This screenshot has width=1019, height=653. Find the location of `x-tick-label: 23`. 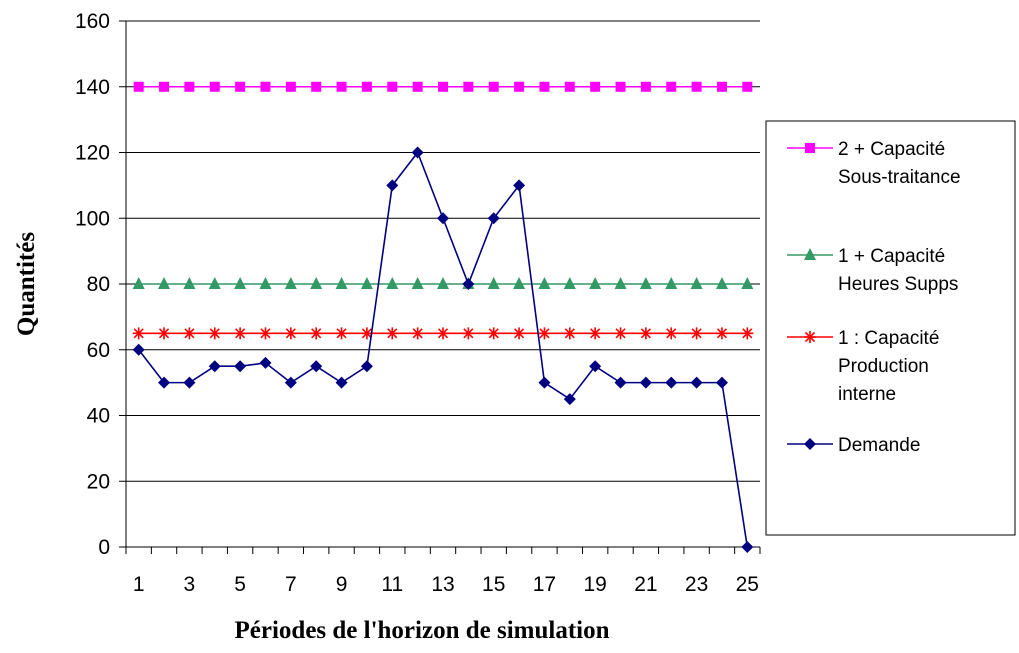

x-tick-label: 23 is located at coordinates (696, 584).